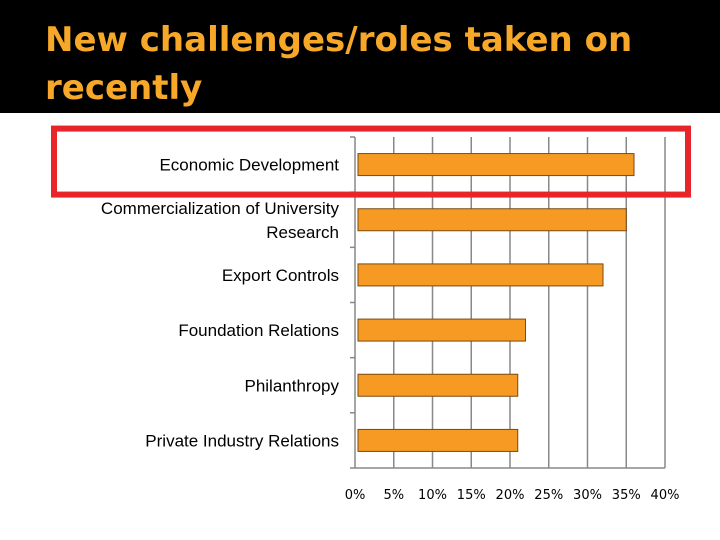 This screenshot has width=720, height=540. I want to click on x-tick-label: 20%, so click(510, 495).